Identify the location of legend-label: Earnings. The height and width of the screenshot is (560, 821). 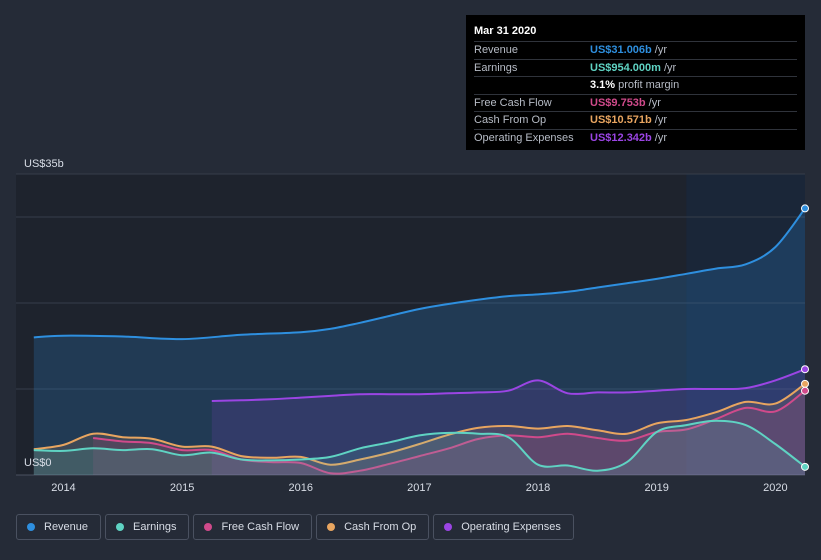
(155, 527).